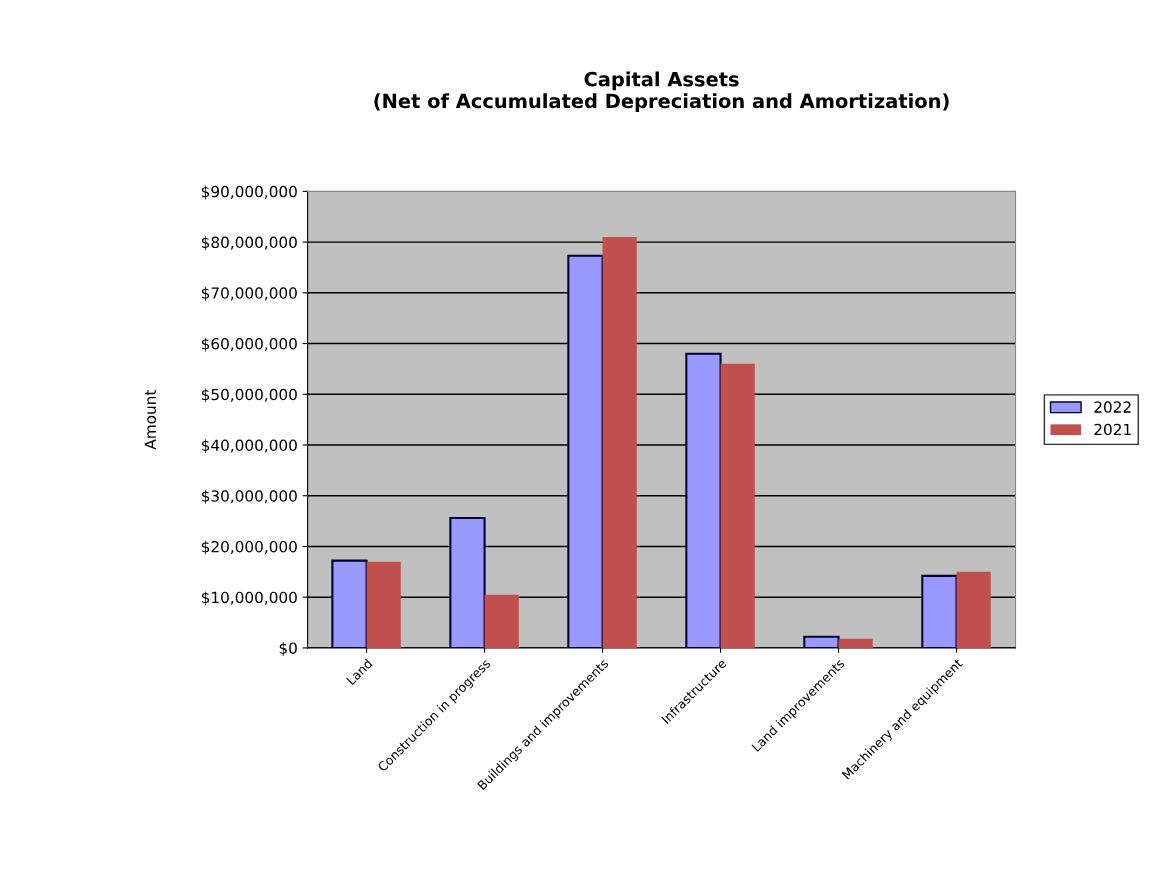  Describe the element at coordinates (249, 395) in the screenshot. I see `y-tick-label: $50,000,000` at that location.